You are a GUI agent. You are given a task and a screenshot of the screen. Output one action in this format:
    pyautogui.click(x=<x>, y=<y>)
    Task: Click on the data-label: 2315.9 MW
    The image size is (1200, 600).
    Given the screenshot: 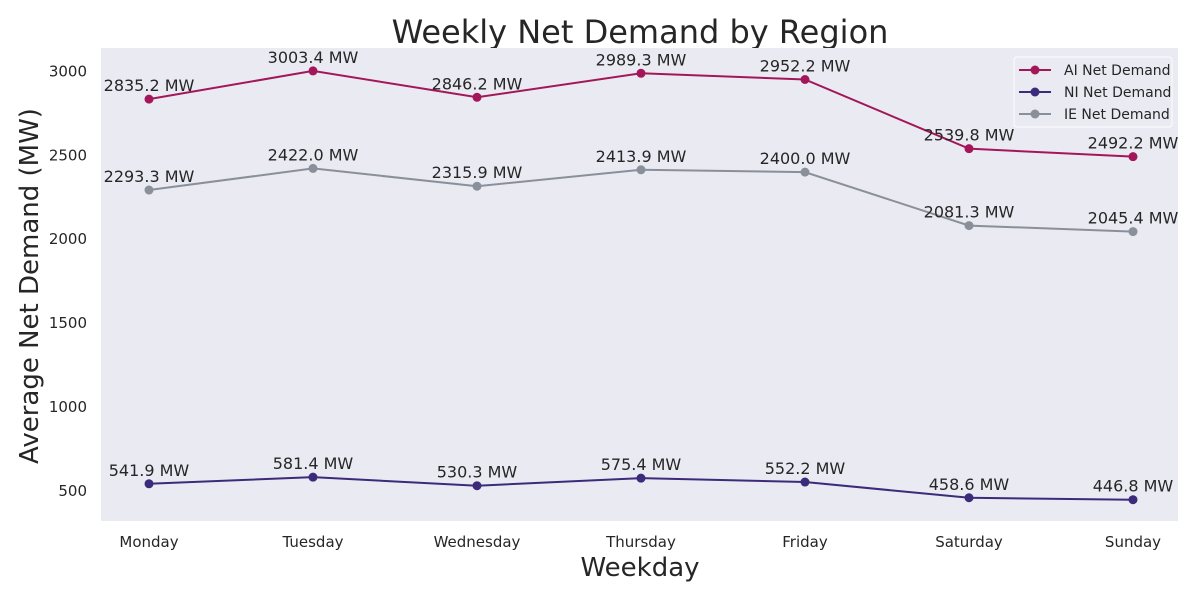 What is the action you would take?
    pyautogui.click(x=477, y=172)
    